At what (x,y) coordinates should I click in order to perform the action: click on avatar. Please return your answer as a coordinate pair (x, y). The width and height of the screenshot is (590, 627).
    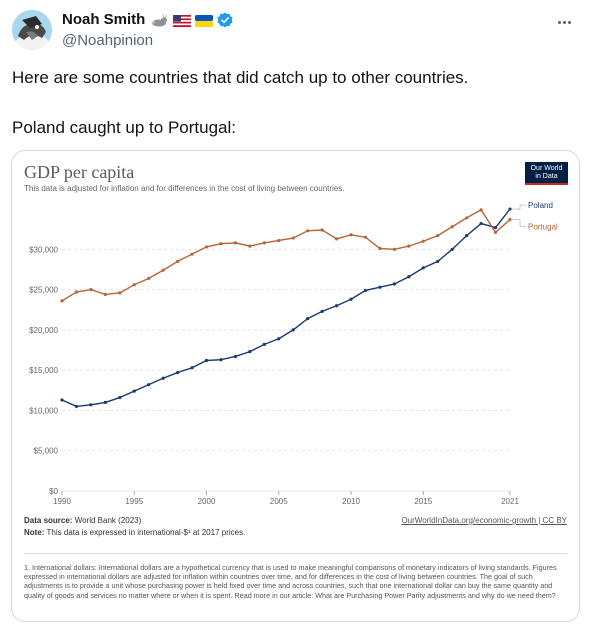
    Looking at the image, I should click on (32, 30).